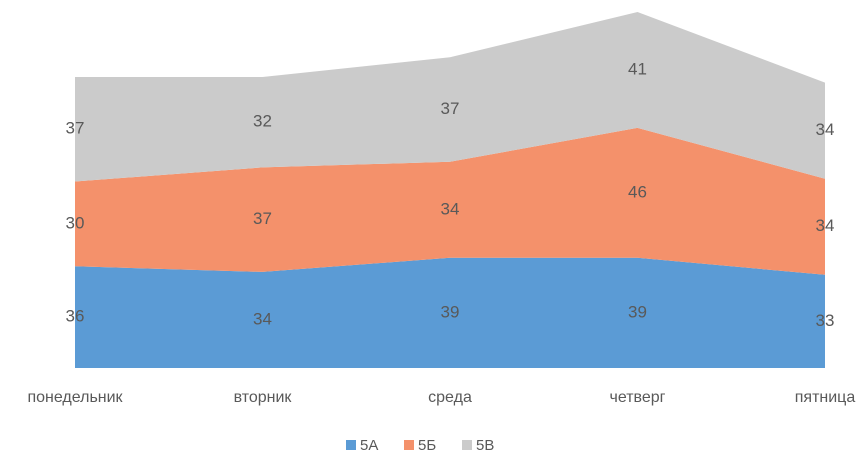 Image resolution: width=867 pixels, height=456 pixels. What do you see at coordinates (75, 316) in the screenshot?
I see `data-label: 36` at bounding box center [75, 316].